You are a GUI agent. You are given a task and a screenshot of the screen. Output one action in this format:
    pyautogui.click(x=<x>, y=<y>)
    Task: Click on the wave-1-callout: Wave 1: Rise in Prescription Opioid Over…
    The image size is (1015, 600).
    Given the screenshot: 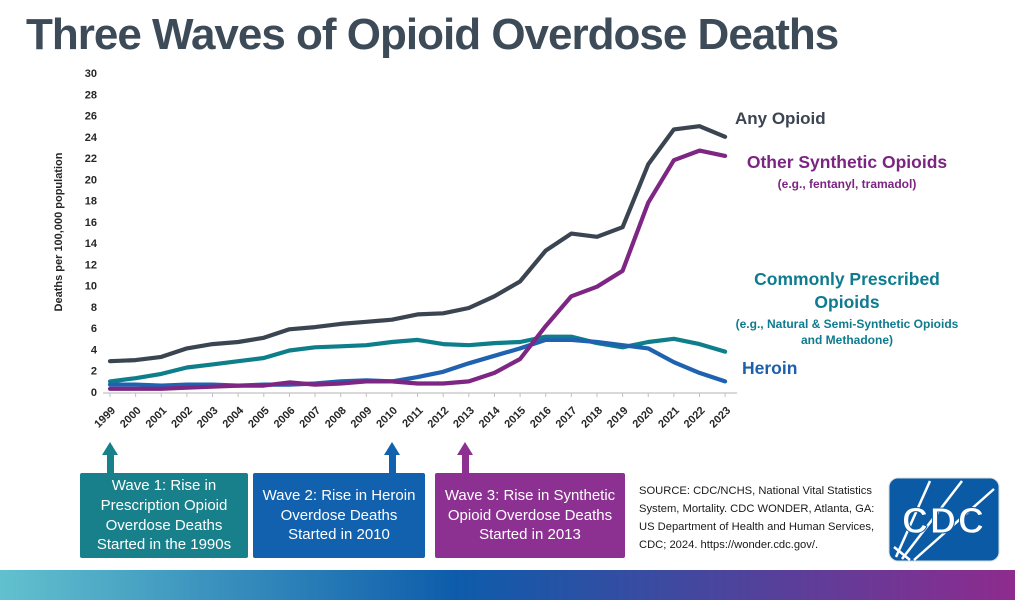 What is the action you would take?
    pyautogui.click(x=164, y=515)
    